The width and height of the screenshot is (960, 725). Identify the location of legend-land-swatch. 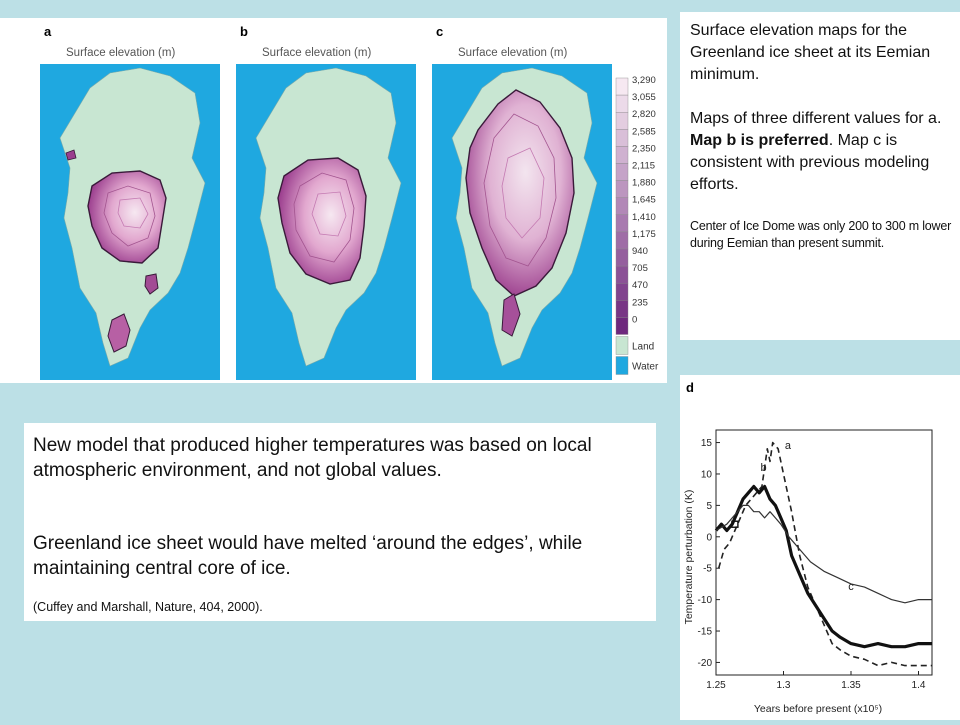
(622, 345).